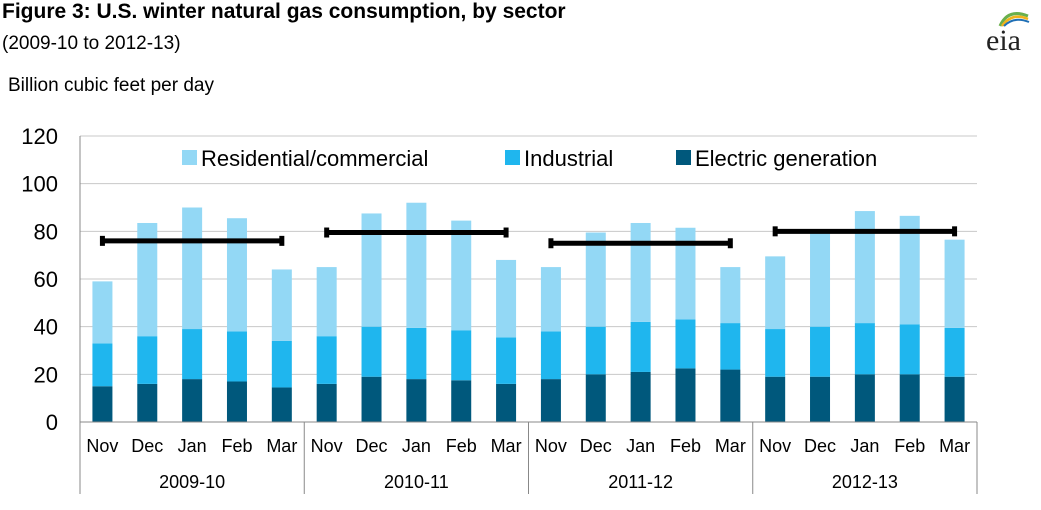 The width and height of the screenshot is (1041, 510). I want to click on legend-label: Electric generation, so click(786, 158).